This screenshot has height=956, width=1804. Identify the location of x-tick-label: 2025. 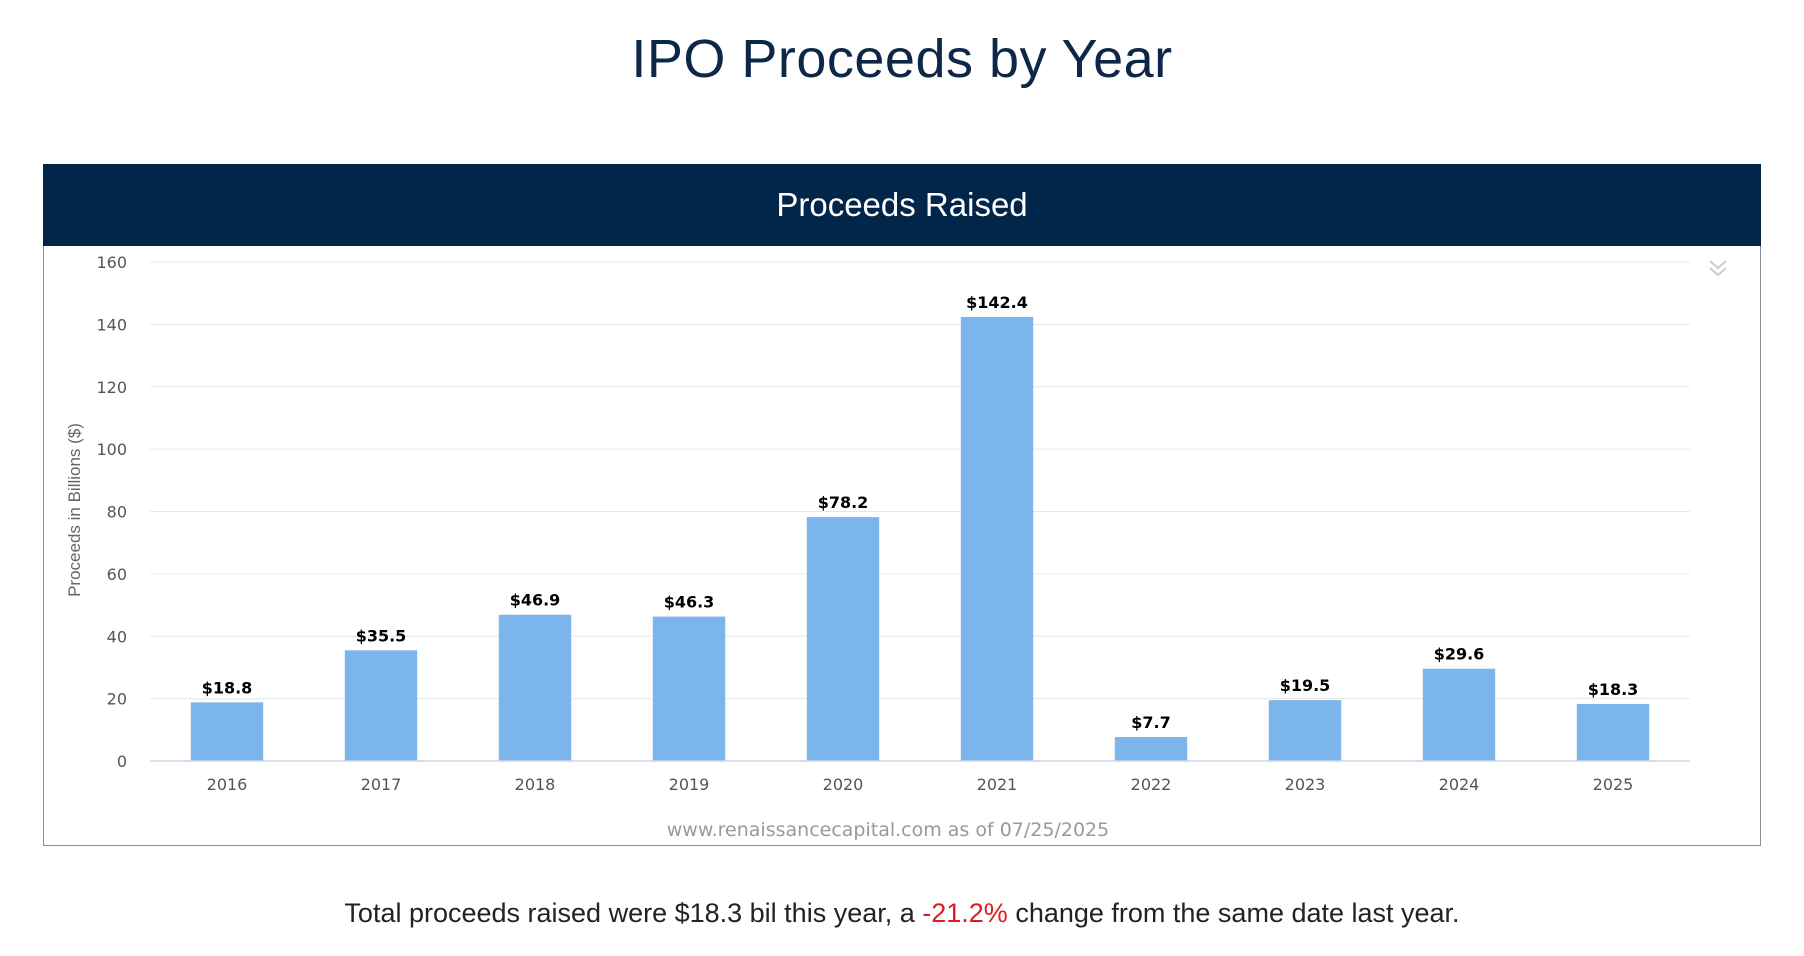
(1613, 784).